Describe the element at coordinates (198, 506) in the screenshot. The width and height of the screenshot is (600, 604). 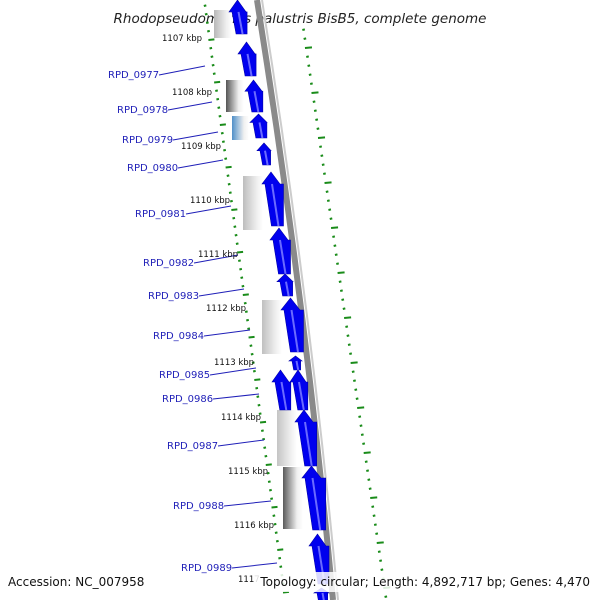
I see `locus-label: RPD_0988` at that location.